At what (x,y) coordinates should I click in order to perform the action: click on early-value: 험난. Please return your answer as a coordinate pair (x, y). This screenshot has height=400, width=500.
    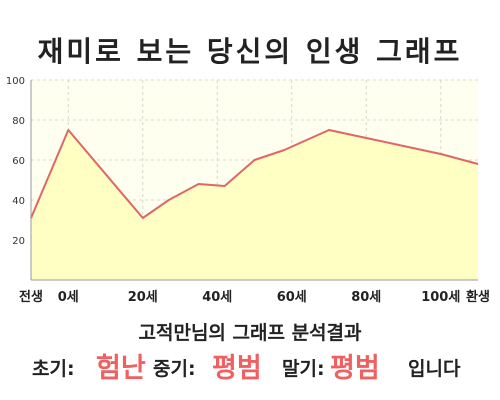
    Looking at the image, I should click on (121, 368).